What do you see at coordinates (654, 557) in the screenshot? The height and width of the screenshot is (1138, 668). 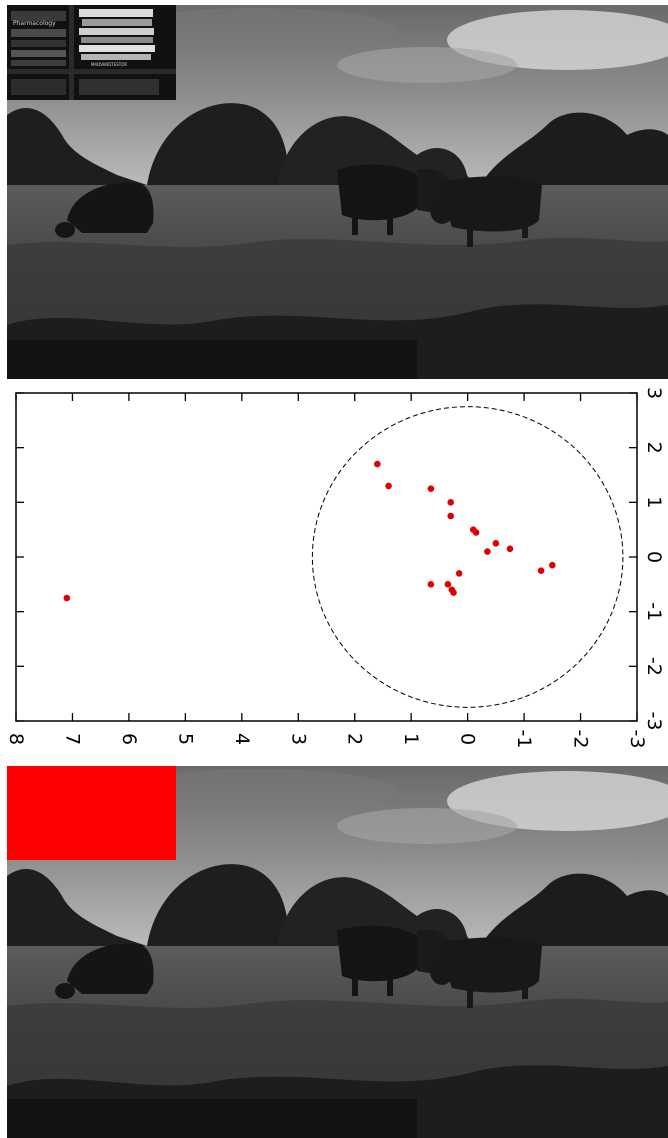 I see `y-tick-label: 0` at bounding box center [654, 557].